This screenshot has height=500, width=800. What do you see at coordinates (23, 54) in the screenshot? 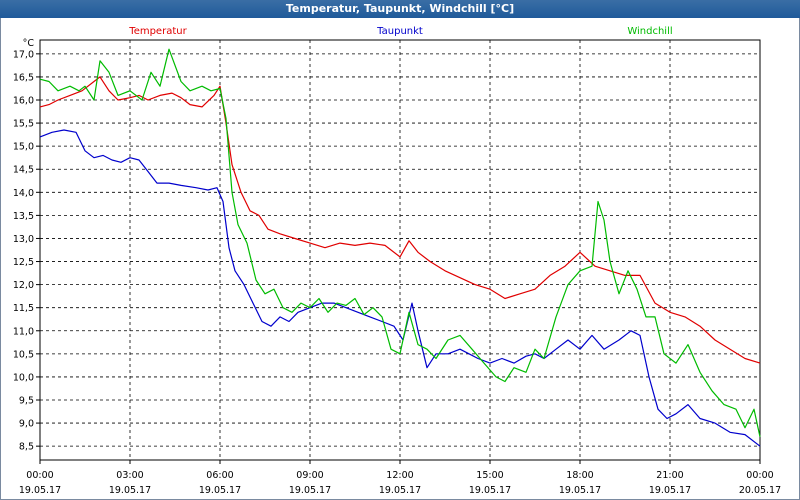
I see `y-tick-label: 17,0` at bounding box center [23, 54].